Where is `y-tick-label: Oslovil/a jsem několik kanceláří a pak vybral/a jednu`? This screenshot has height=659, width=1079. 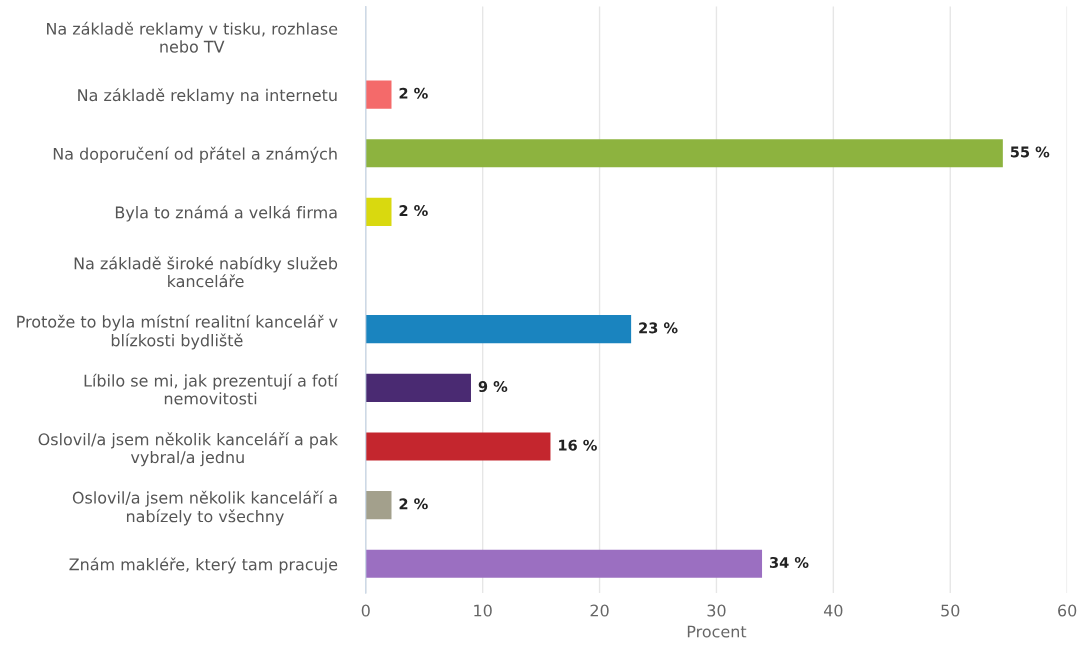
y-tick-label: Oslovil/a jsem několik kanceláří a pak vybral/a jednu is located at coordinates (188, 449).